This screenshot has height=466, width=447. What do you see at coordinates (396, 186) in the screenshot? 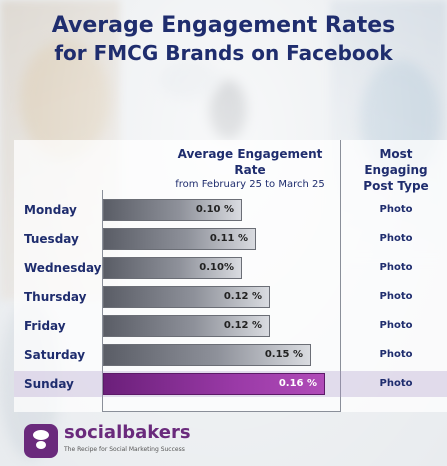
I see `type-header-line-2: Post Type` at bounding box center [396, 186].